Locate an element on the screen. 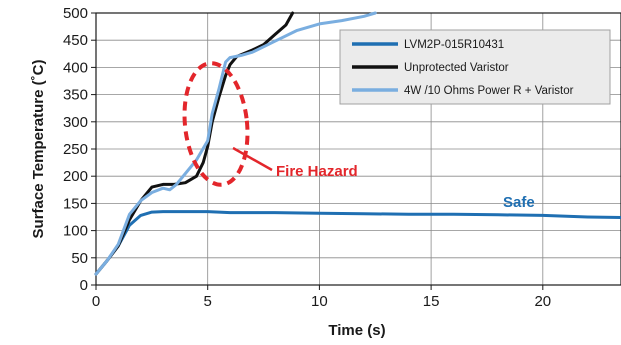 The width and height of the screenshot is (621, 345). x-tick-label: 20 is located at coordinates (542, 301).